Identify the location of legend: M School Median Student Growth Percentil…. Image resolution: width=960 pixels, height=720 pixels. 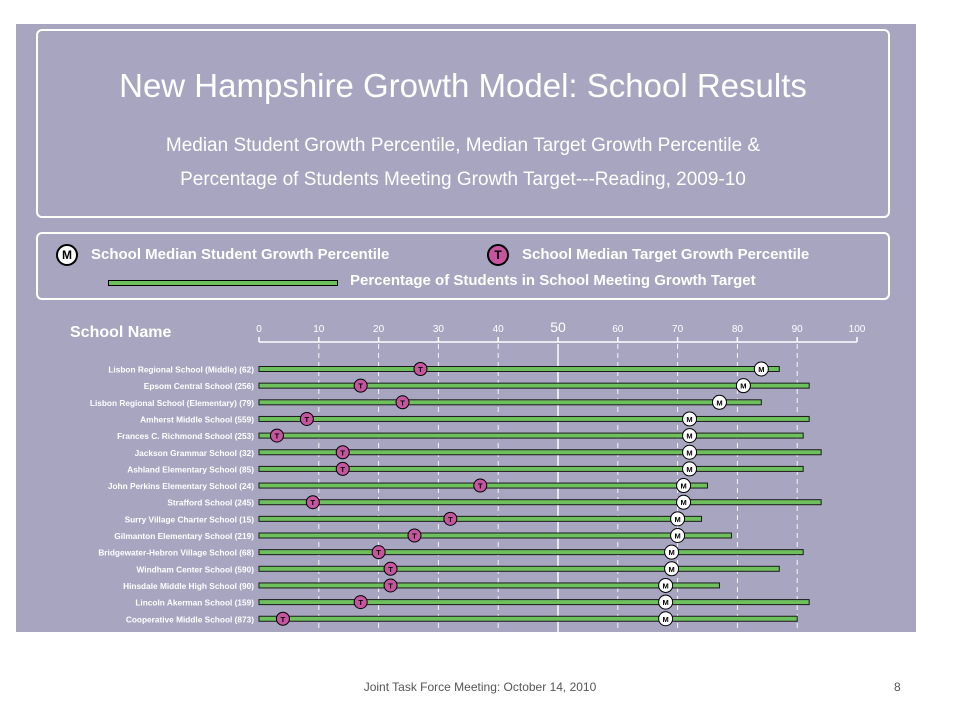
(463, 266).